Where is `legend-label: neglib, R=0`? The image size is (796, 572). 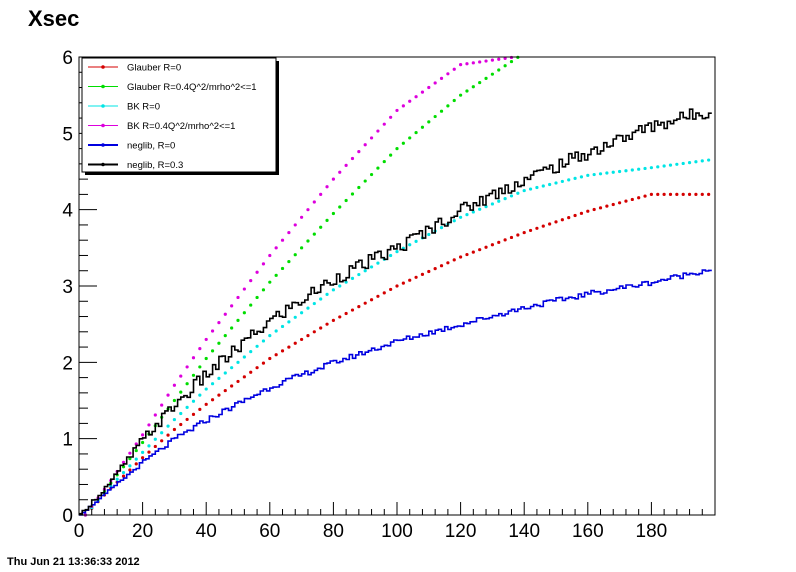 legend-label: neglib, R=0 is located at coordinates (151, 146).